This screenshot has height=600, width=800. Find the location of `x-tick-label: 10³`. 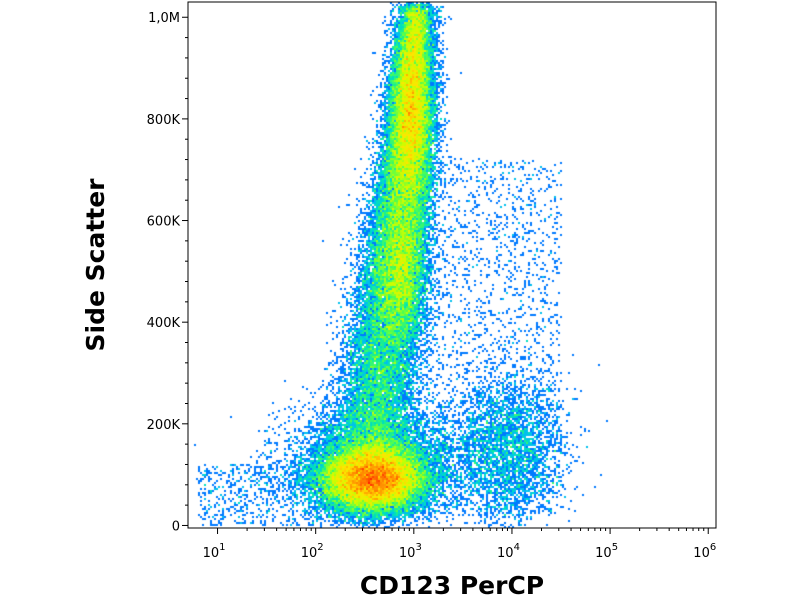

x-tick-label: 10³ is located at coordinates (410, 551).